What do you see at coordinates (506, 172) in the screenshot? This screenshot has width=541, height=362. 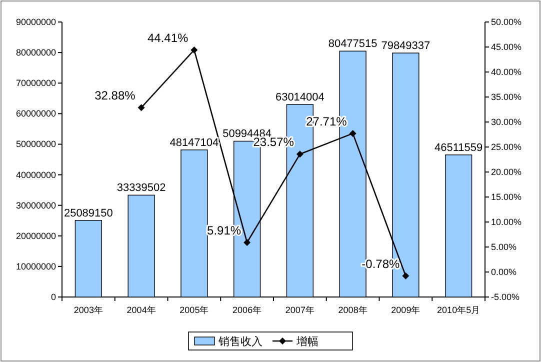 I see `y2-tick-label: 20.00%` at bounding box center [506, 172].